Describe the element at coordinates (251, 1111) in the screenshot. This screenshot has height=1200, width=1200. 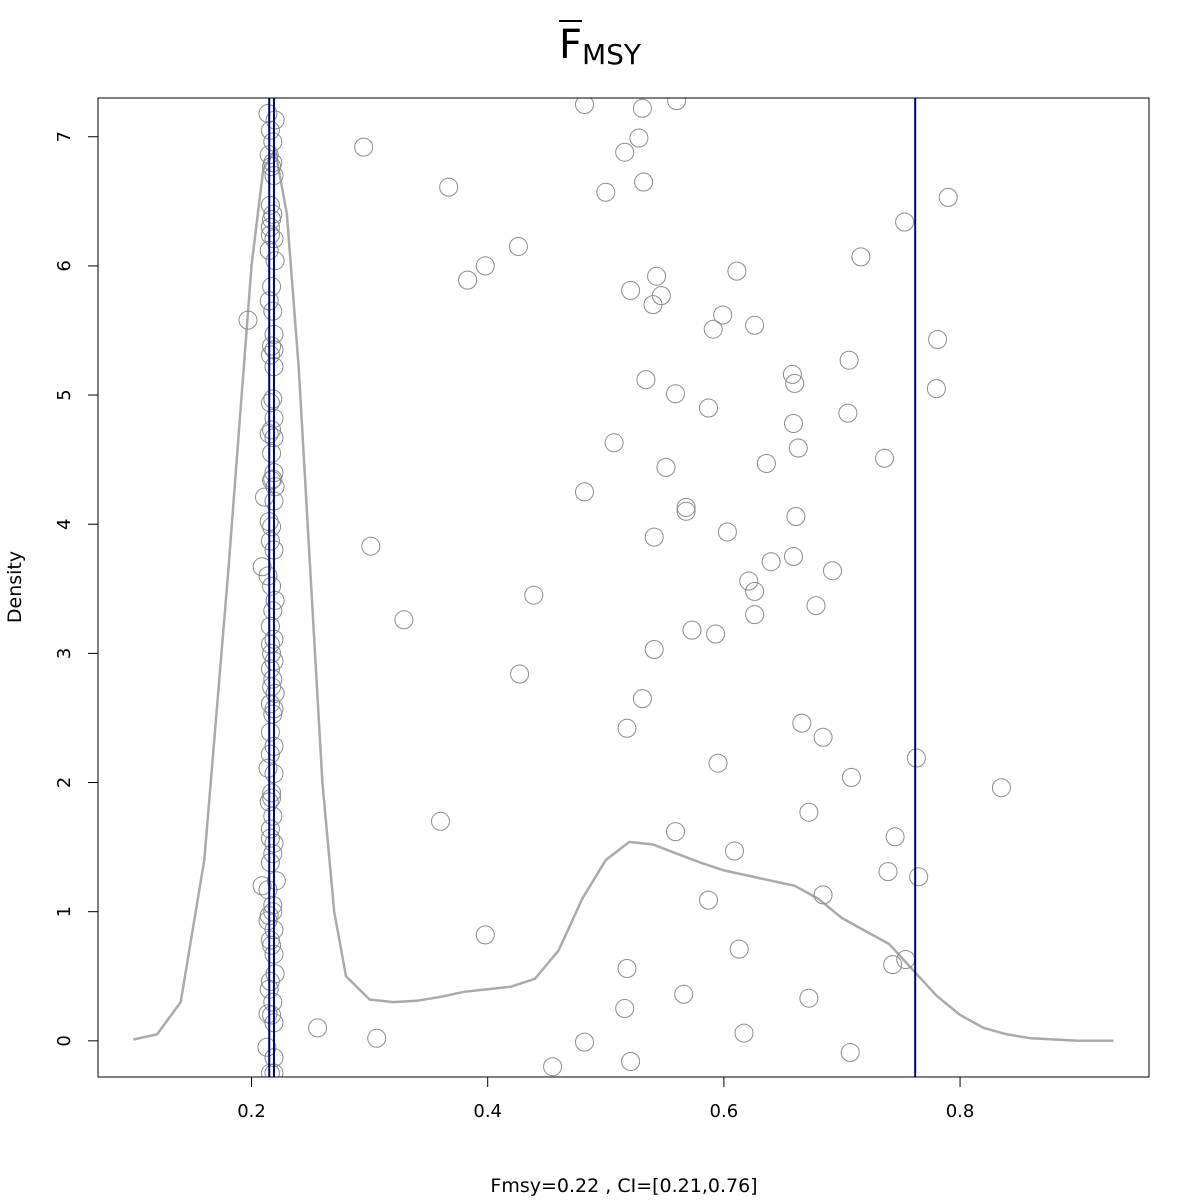
I see `x-tick-label: 0.2` at that location.